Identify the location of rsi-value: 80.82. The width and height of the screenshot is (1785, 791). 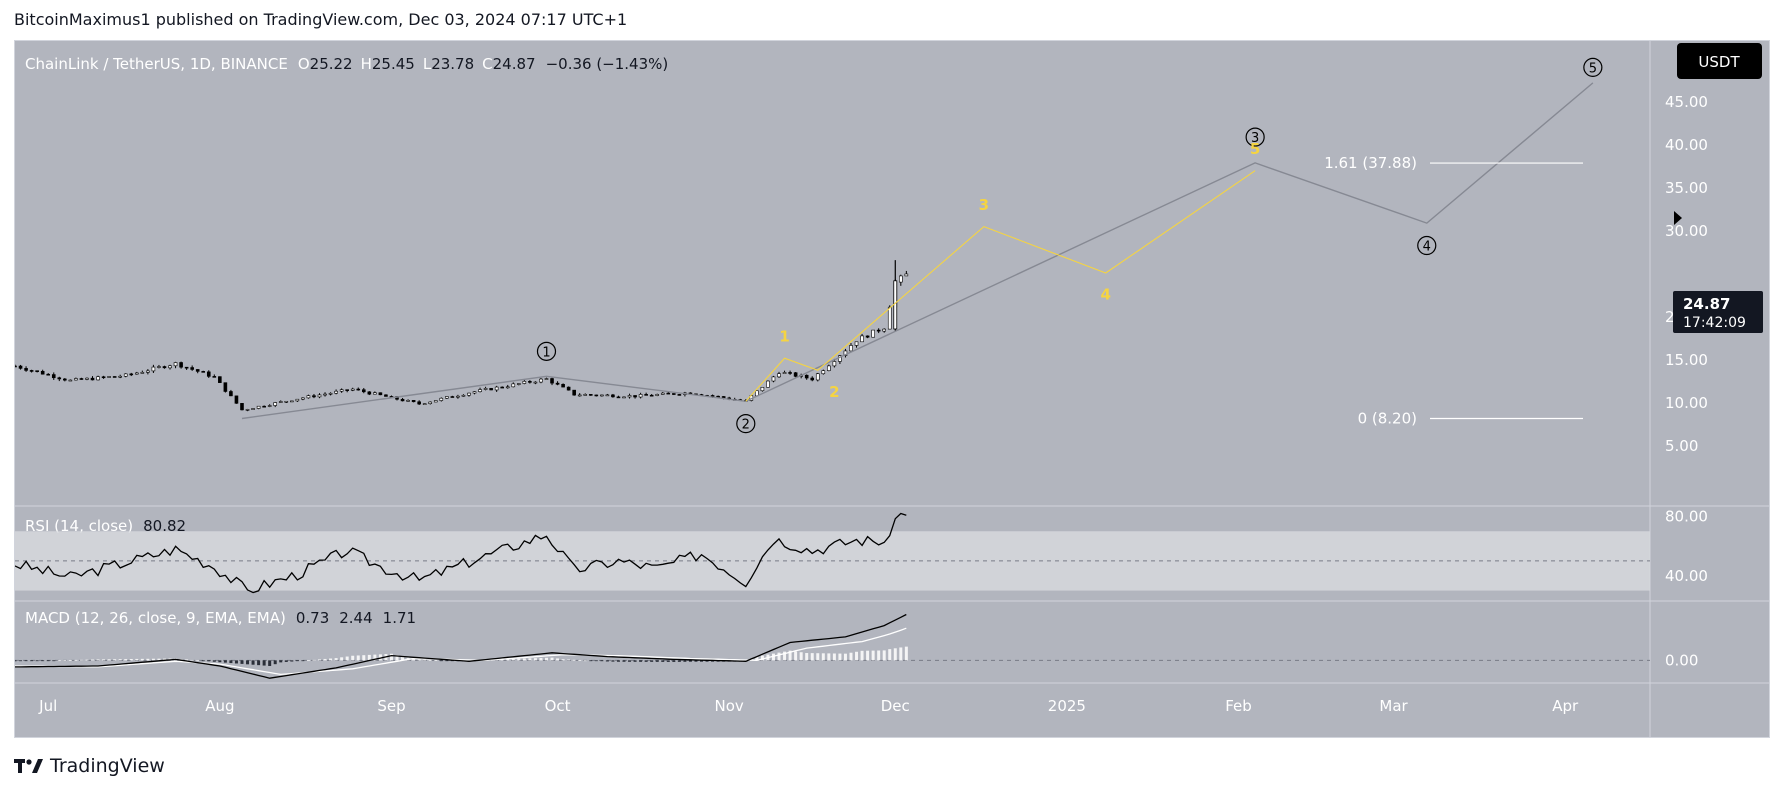
(164, 526).